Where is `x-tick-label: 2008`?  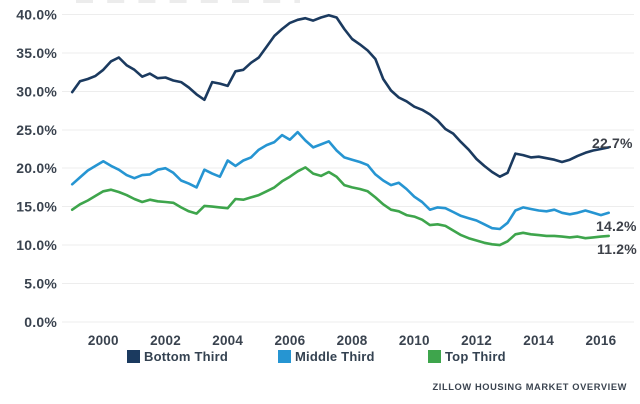
x-tick-label: 2008 is located at coordinates (352, 340).